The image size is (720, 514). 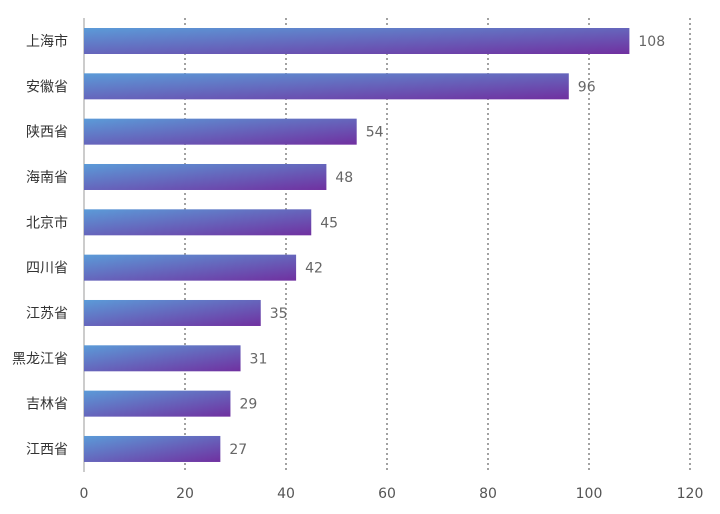 I want to click on x-tick-label: 80, so click(x=488, y=494).